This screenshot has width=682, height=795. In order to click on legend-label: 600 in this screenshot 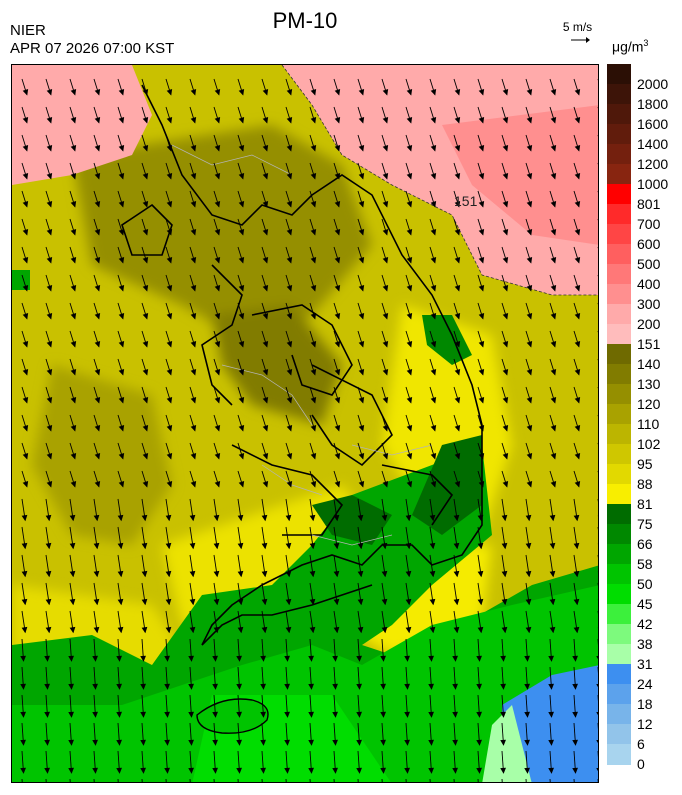, I will do `click(649, 244)`.